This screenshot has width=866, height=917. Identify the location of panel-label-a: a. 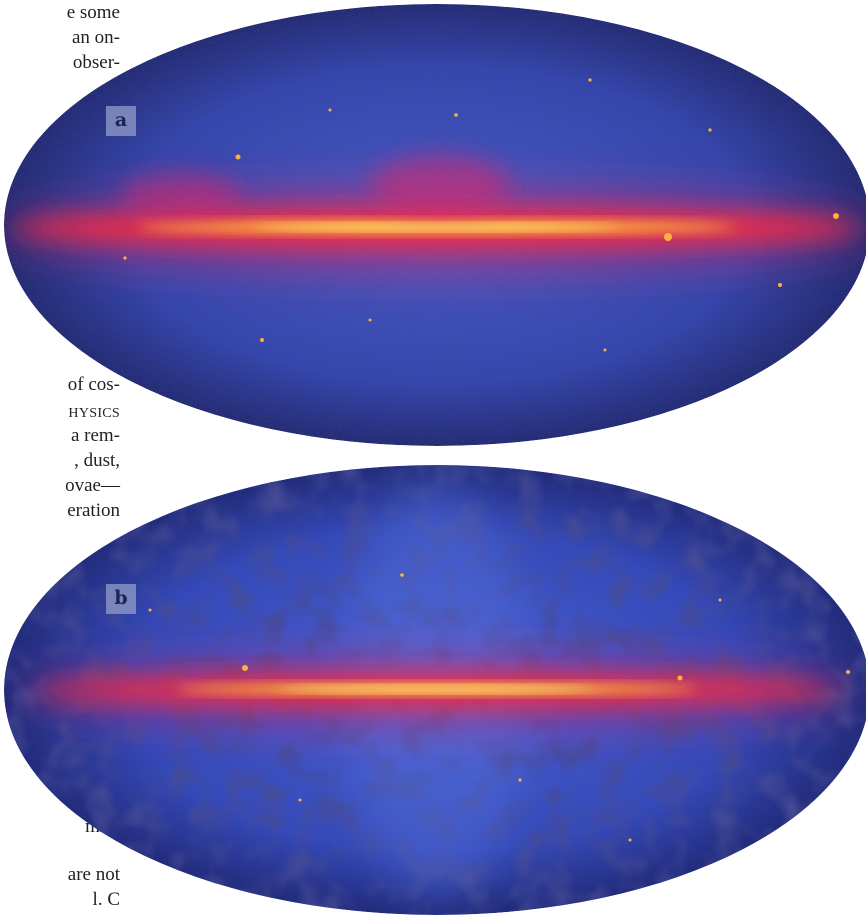
(121, 121).